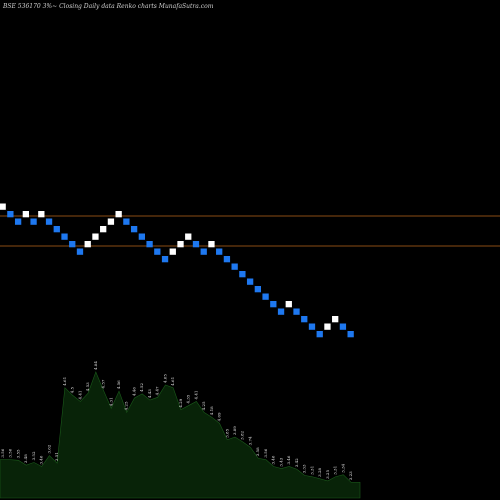  What do you see at coordinates (33, 455) in the screenshot?
I see `volume-label: 3.52` at bounding box center [33, 455].